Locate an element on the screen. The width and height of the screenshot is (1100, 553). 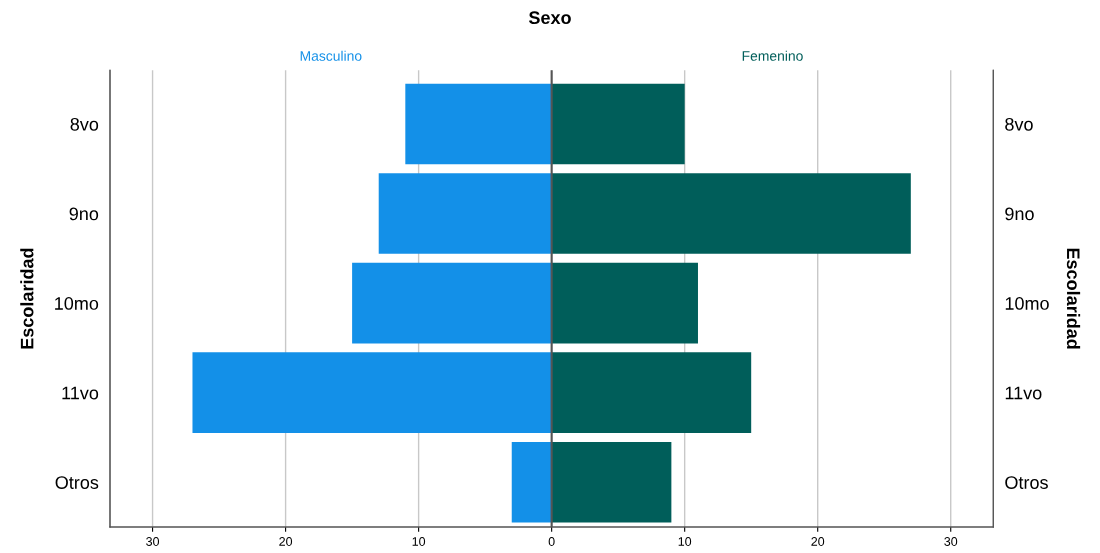
category-label: 10mo is located at coordinates (1027, 303).